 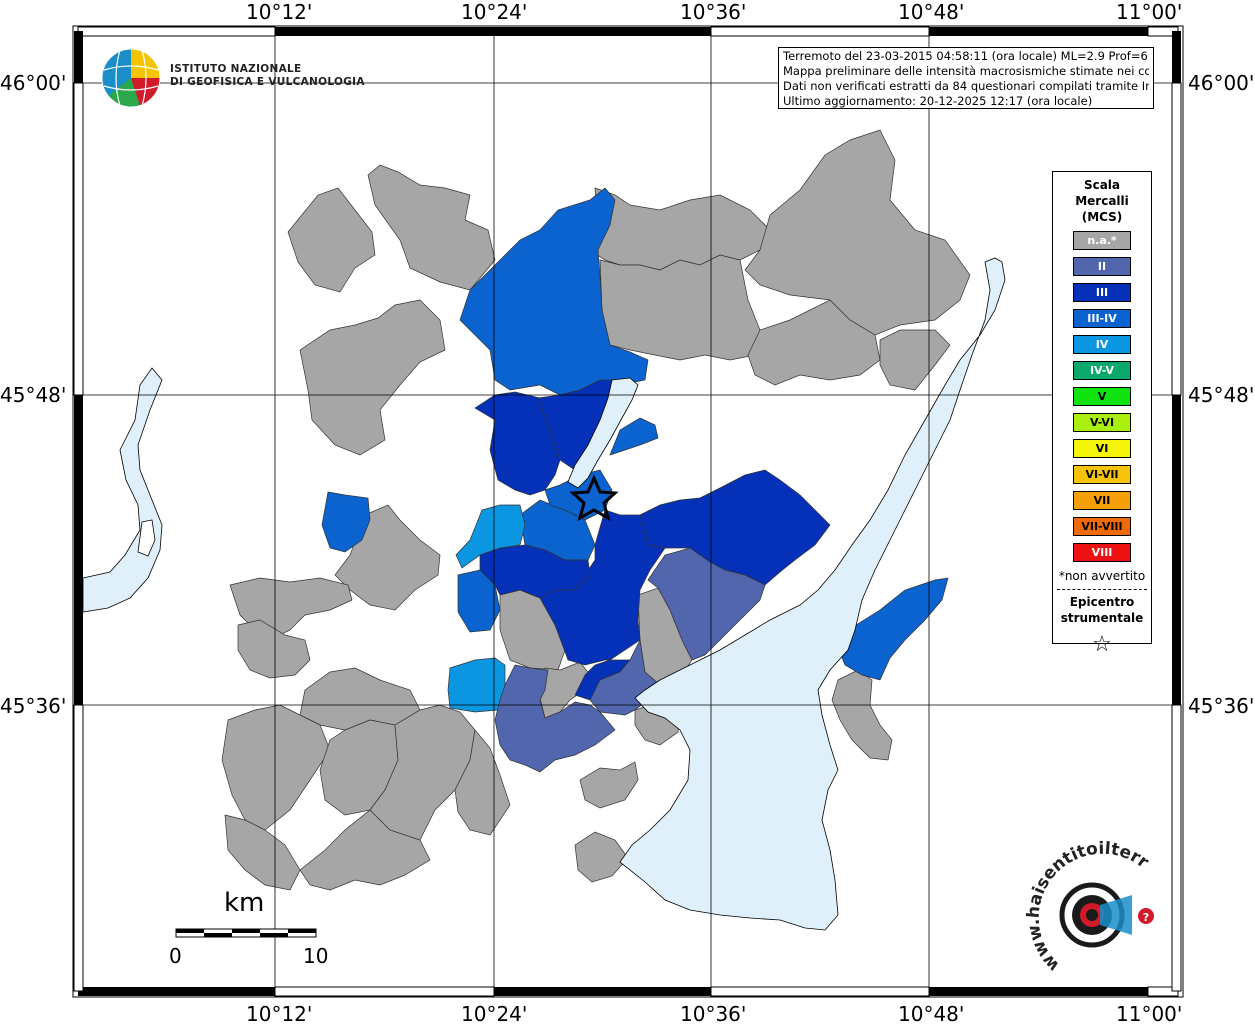 What do you see at coordinates (1102, 266) in the screenshot?
I see `legend-swatch: II` at bounding box center [1102, 266].